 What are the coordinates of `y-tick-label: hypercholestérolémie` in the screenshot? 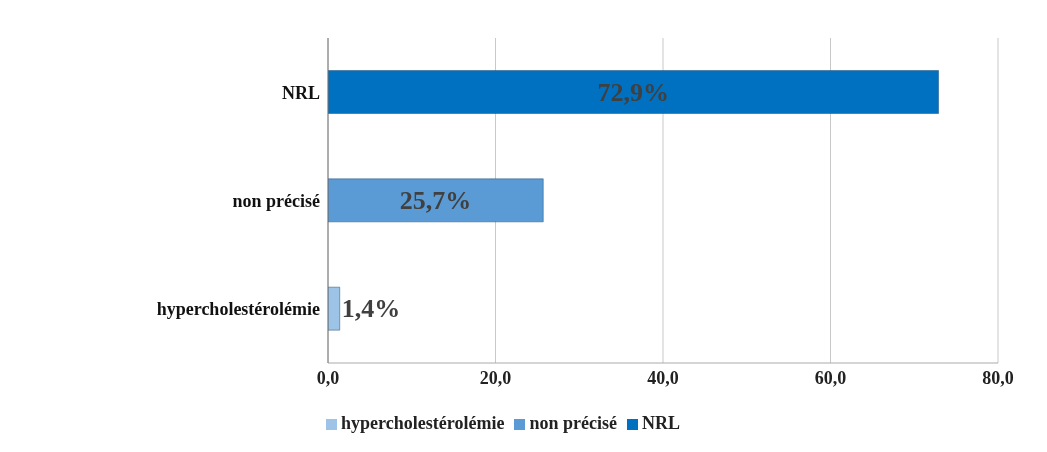 It's located at (238, 309).